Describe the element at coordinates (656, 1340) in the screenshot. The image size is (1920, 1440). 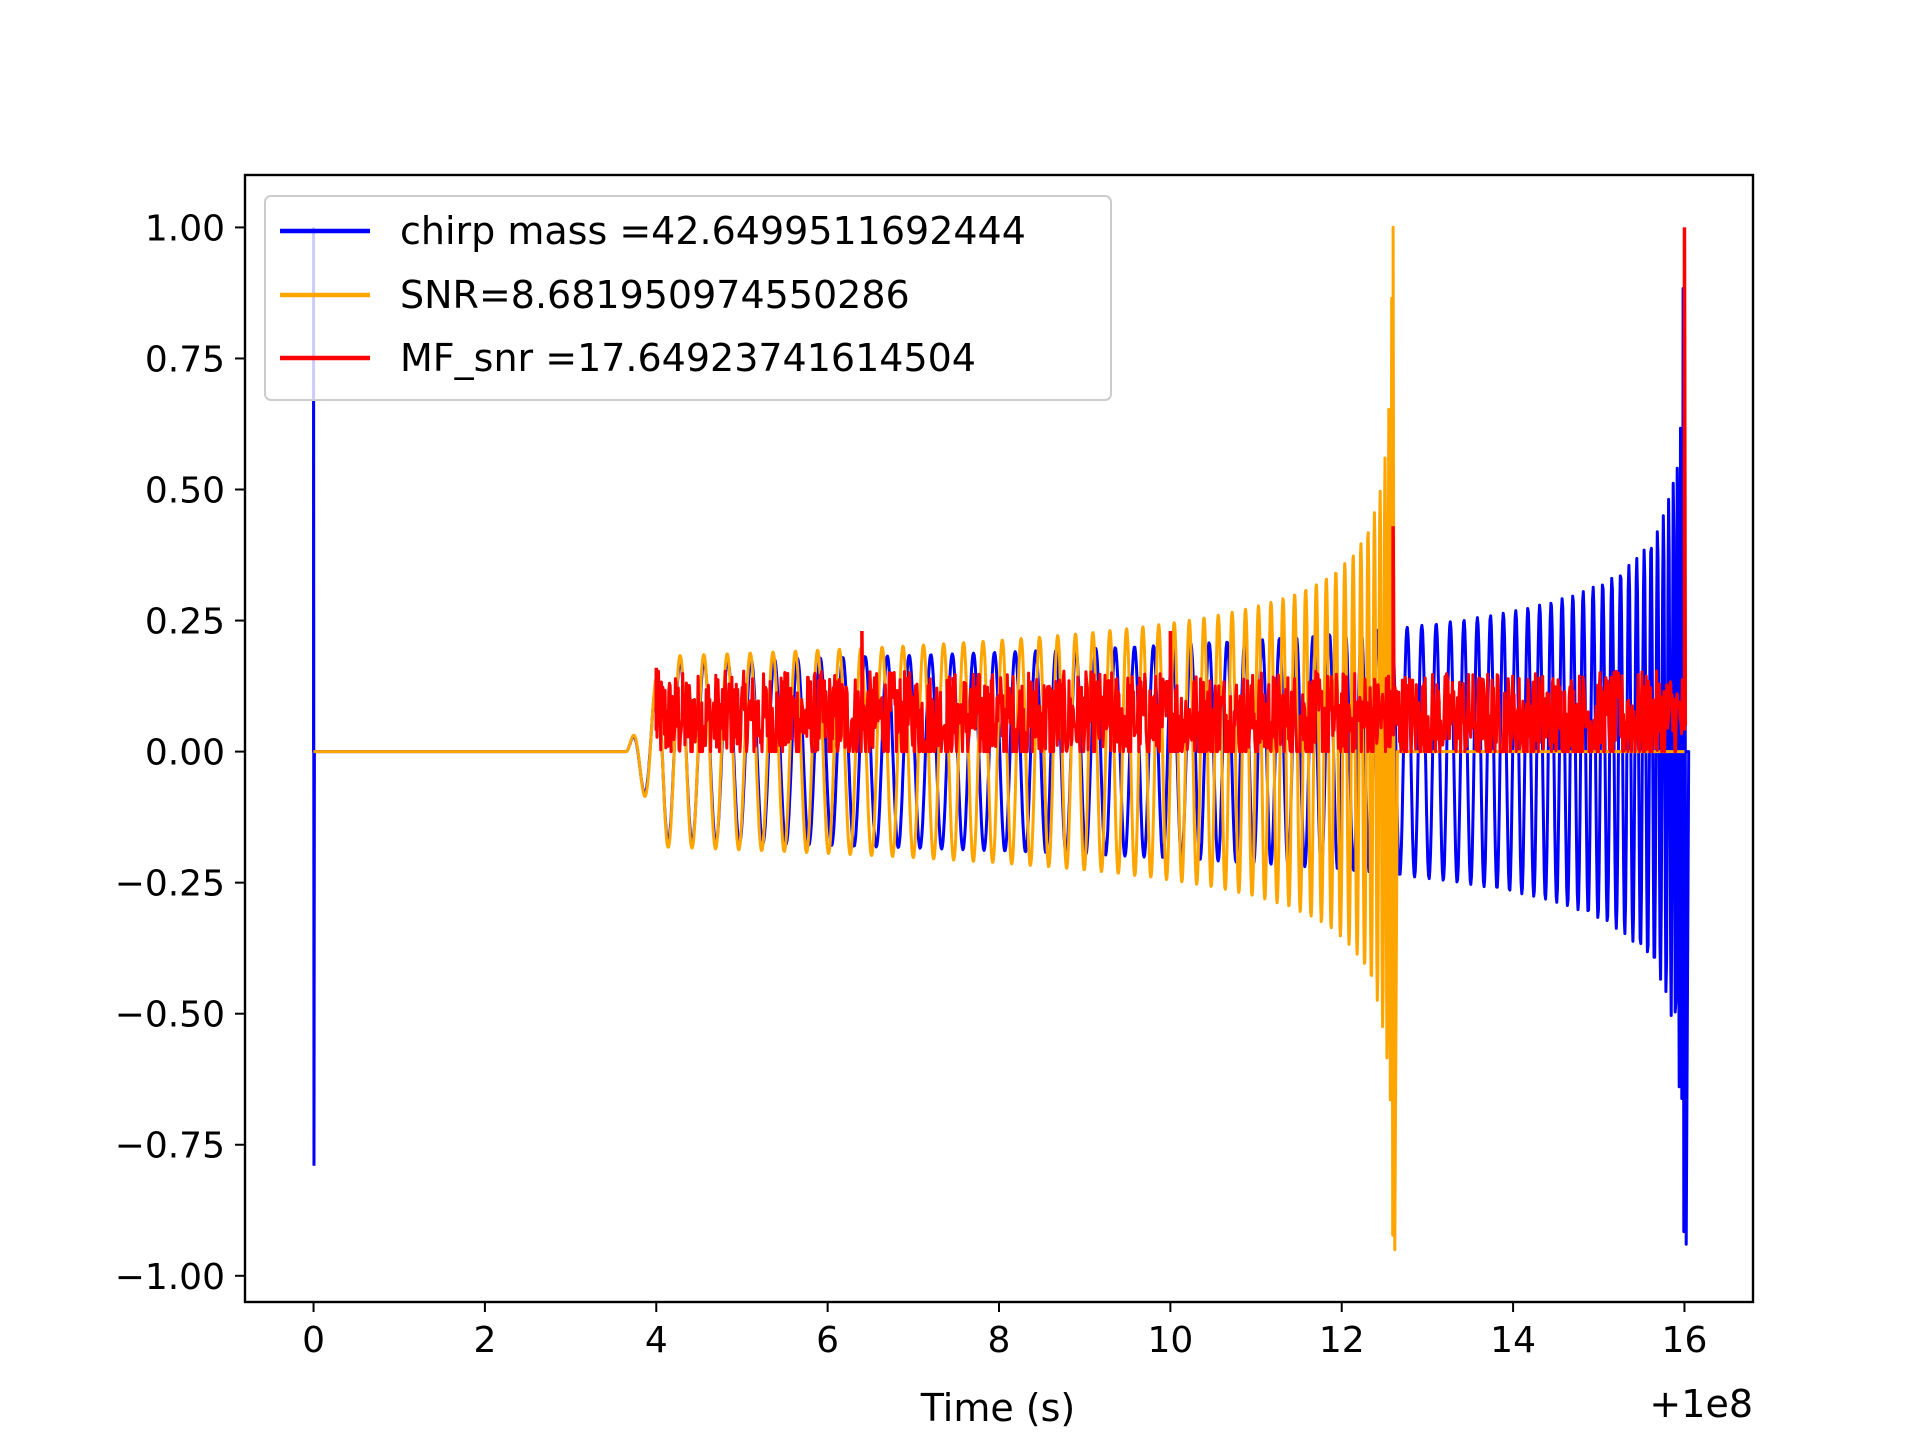
I see `x-tick-label: 4` at that location.